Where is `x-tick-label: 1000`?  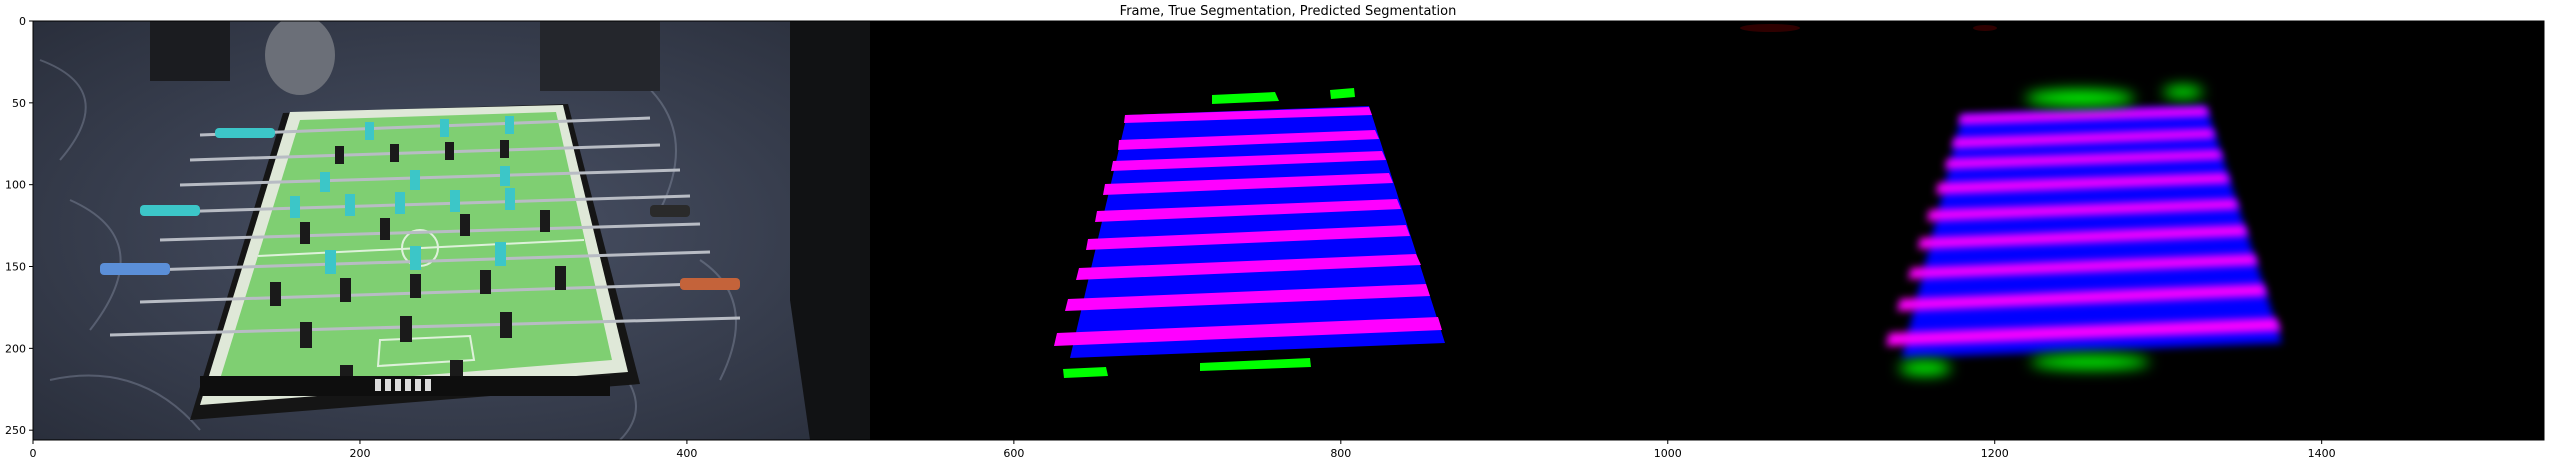
x-tick-label: 1000 is located at coordinates (1668, 453).